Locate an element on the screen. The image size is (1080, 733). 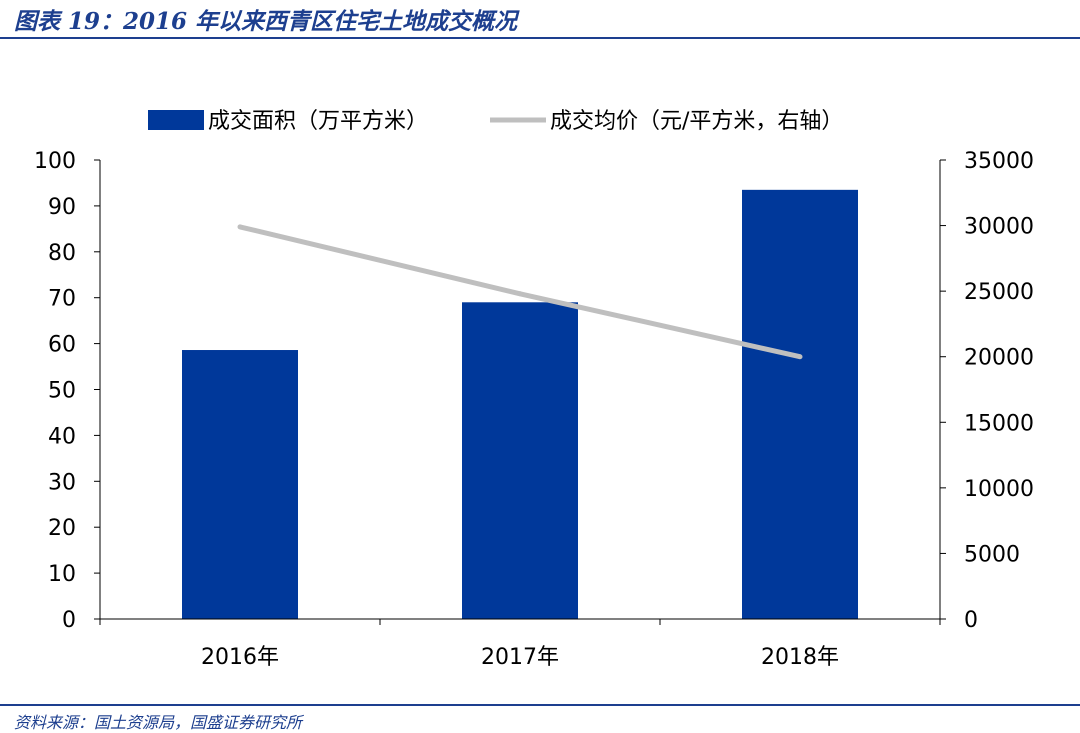
left-tick-label: 80 is located at coordinates (62, 253).